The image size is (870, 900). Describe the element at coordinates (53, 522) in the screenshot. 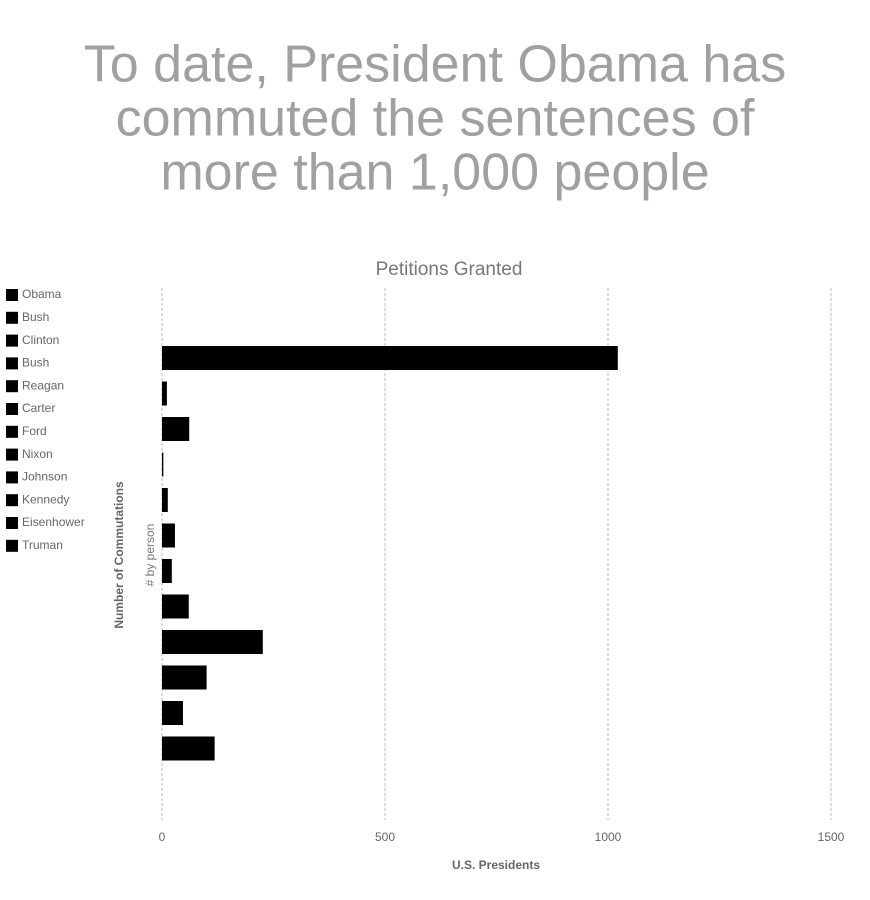

I see `legend-label: Eisenhower` at that location.